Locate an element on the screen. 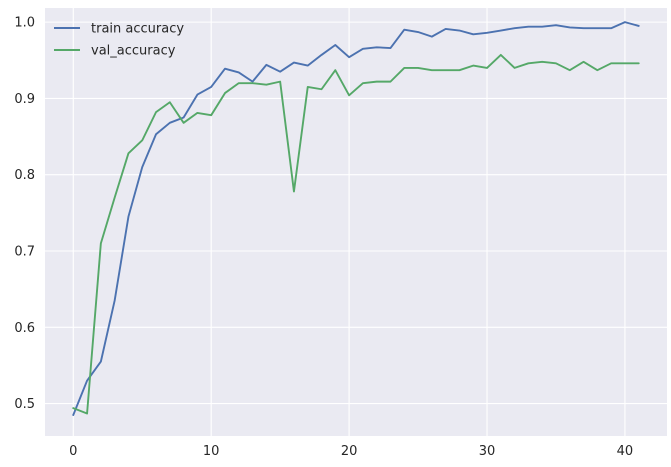  legend: train accuracy val_accuracy is located at coordinates (119, 40).